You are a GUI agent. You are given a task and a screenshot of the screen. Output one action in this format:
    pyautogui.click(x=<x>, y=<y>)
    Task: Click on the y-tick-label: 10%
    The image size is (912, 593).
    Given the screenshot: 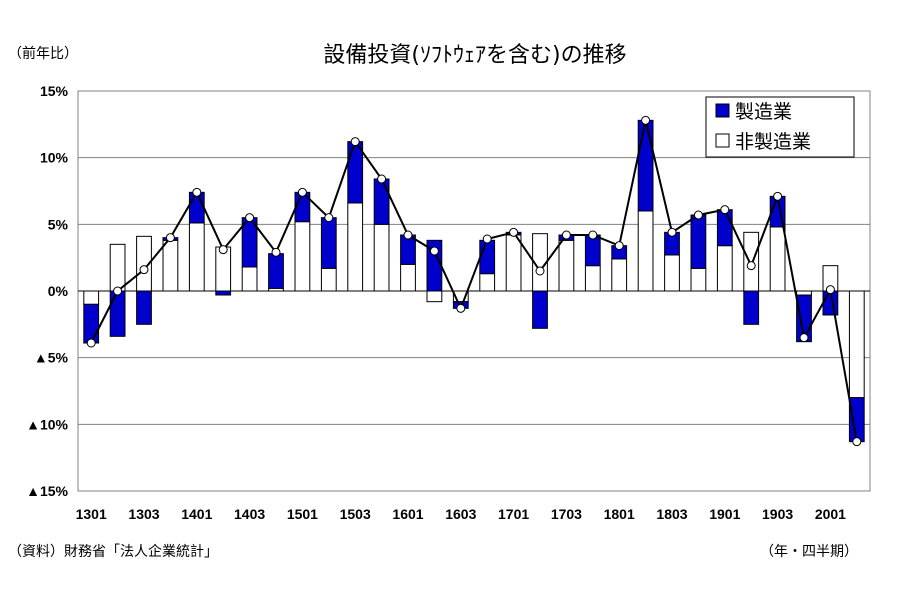 What is the action you would take?
    pyautogui.click(x=54, y=158)
    